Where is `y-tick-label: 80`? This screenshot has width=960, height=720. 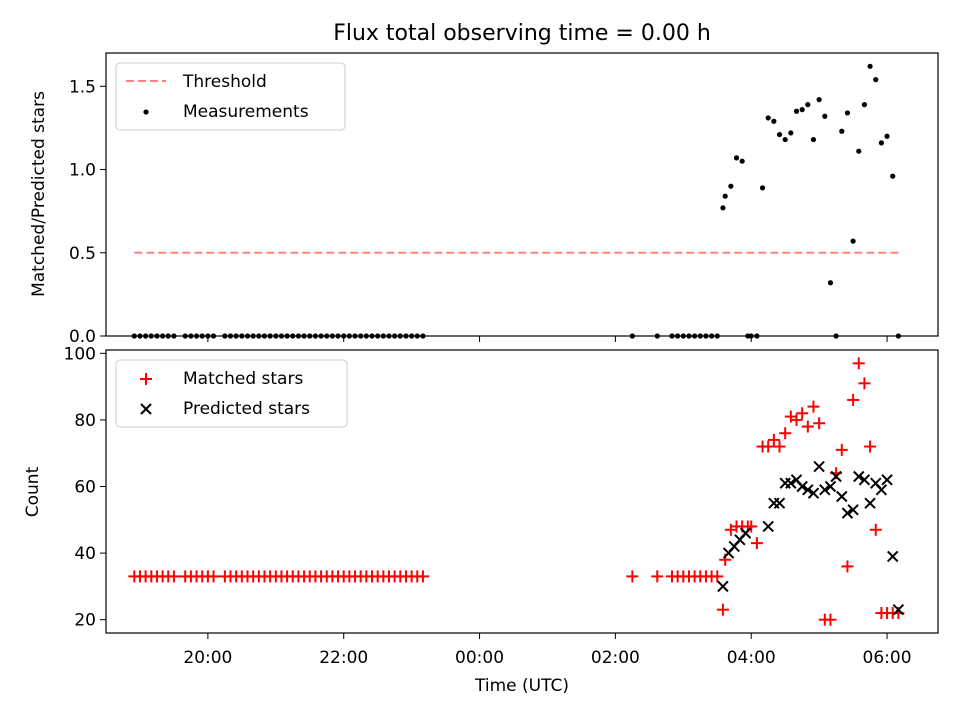 y-tick-label: 80 is located at coordinates (85, 421).